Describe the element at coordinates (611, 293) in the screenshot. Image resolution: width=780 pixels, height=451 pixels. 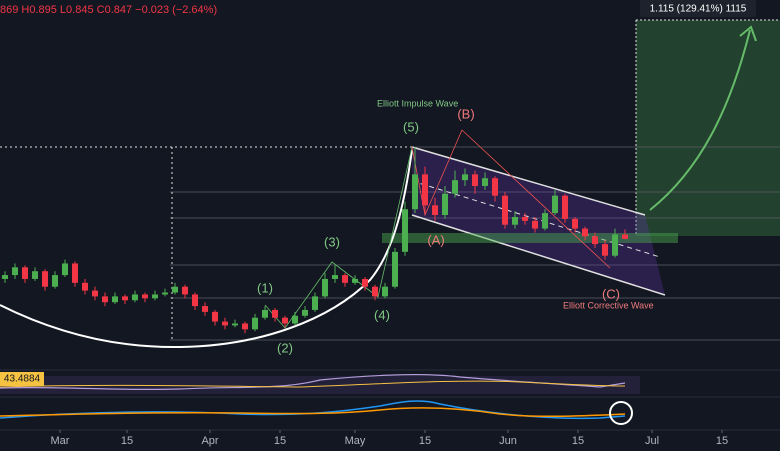
I see `wave-label: (C)` at that location.